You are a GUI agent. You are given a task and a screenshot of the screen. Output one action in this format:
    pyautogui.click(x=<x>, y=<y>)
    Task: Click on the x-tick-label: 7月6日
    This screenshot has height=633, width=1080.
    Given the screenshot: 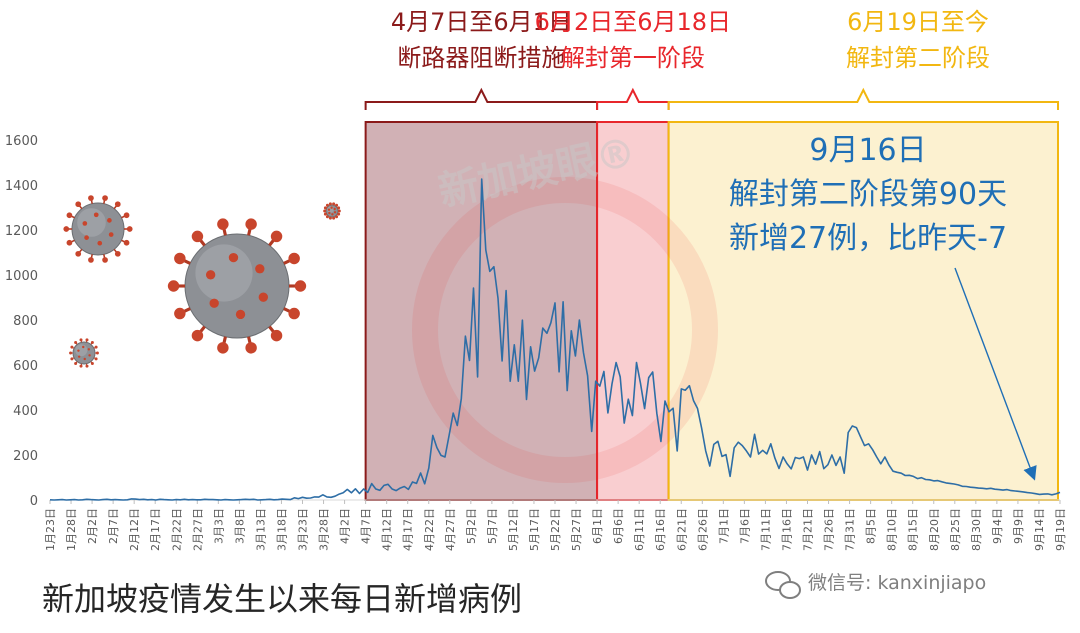 What is the action you would take?
    pyautogui.click(x=744, y=526)
    